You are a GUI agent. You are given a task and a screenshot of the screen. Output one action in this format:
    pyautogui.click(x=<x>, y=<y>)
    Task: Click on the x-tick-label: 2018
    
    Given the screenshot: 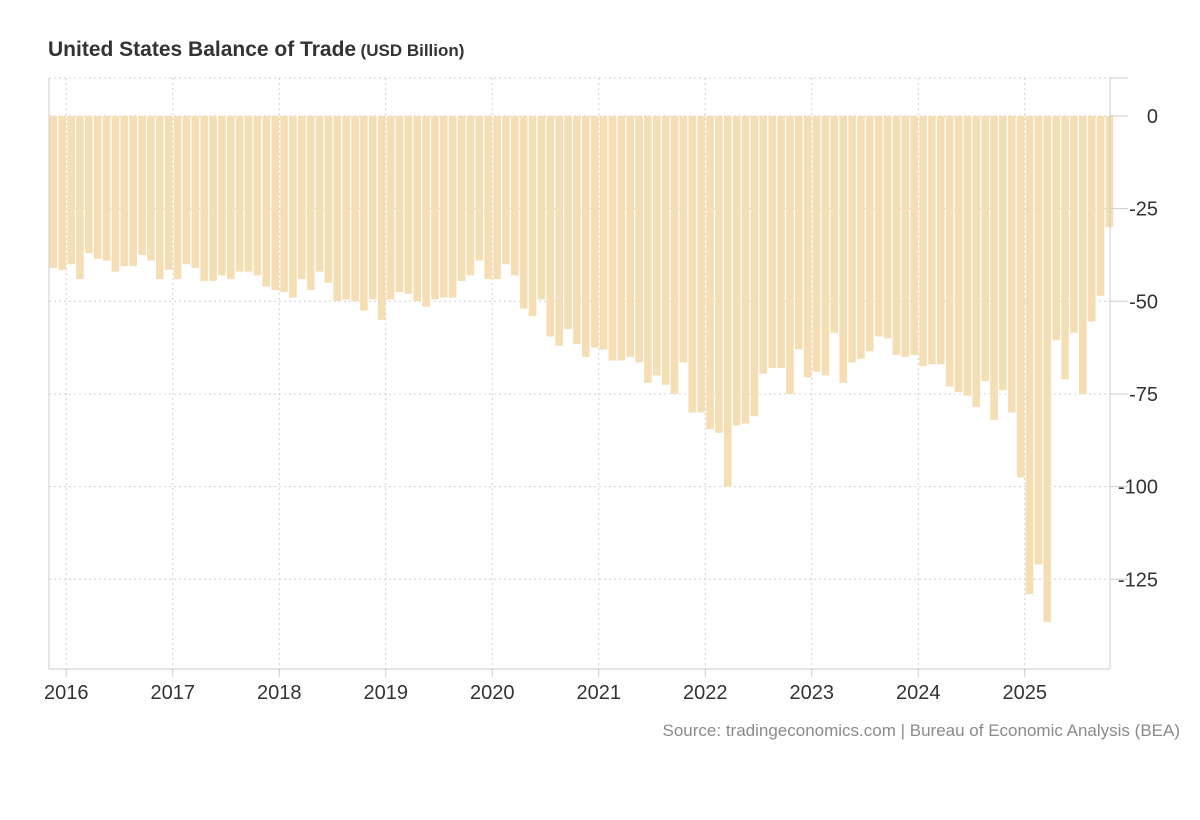 What is the action you would take?
    pyautogui.click(x=279, y=693)
    